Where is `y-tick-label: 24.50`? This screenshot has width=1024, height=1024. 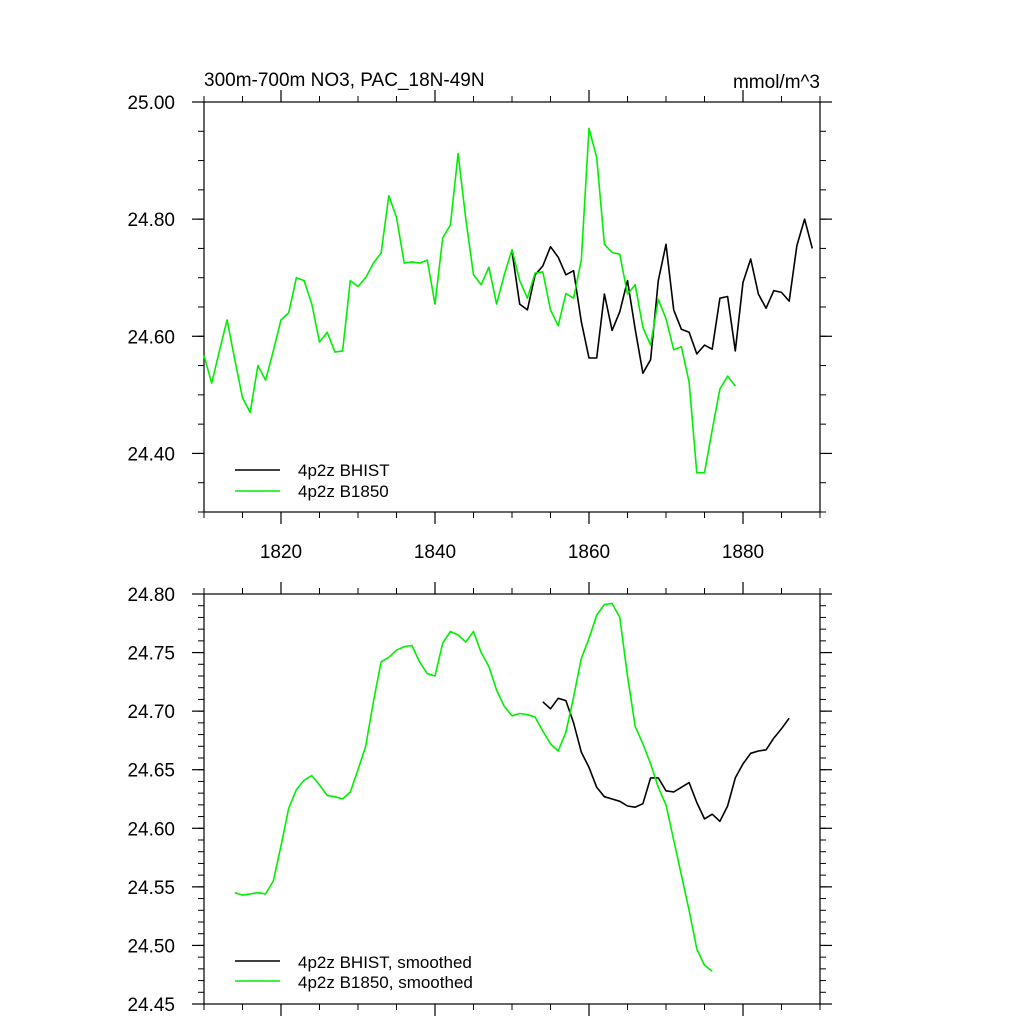
y-tick-label: 24.50 is located at coordinates (151, 946).